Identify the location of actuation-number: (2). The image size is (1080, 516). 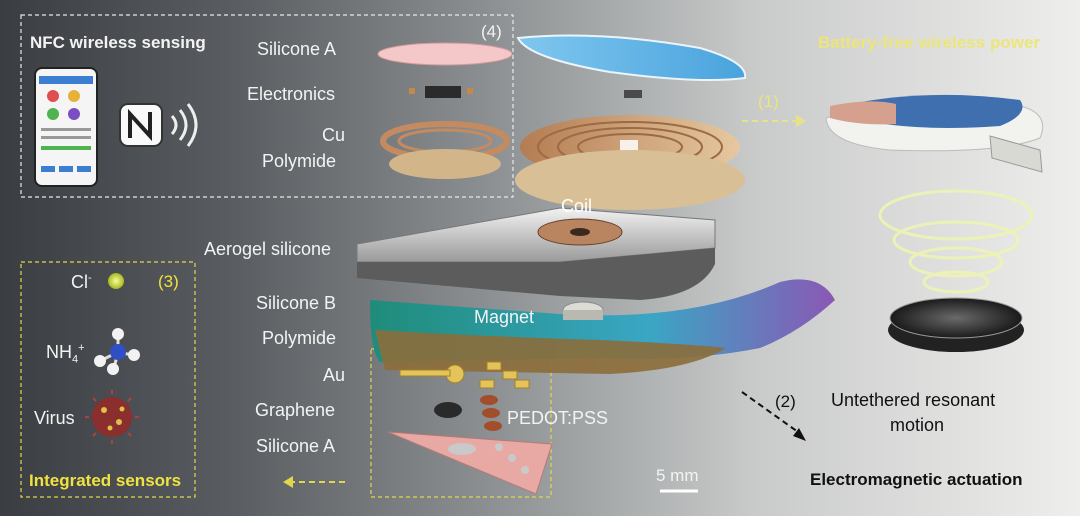
(785, 401).